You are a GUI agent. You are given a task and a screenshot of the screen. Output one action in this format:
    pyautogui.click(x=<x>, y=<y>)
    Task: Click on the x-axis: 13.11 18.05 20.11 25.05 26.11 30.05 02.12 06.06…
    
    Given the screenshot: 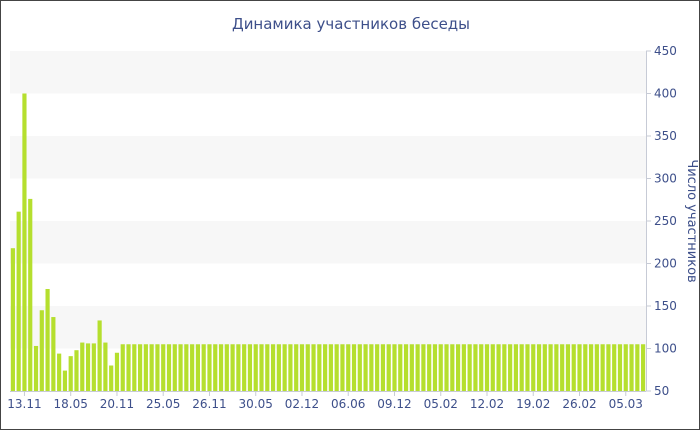 What is the action you would take?
    pyautogui.click(x=326, y=401)
    